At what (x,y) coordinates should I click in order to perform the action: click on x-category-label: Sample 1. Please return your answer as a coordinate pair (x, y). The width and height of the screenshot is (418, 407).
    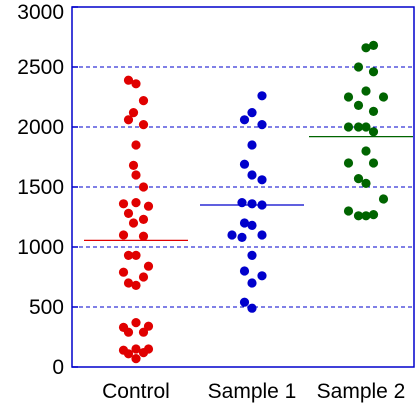
    Looking at the image, I should click on (252, 391).